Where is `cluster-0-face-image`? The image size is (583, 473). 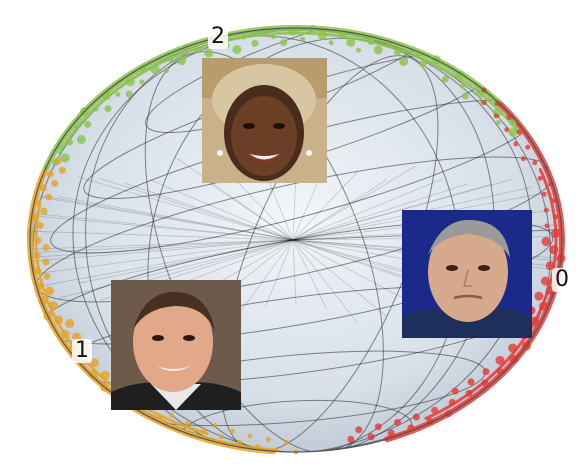 cluster-0-face-image is located at coordinates (467, 274).